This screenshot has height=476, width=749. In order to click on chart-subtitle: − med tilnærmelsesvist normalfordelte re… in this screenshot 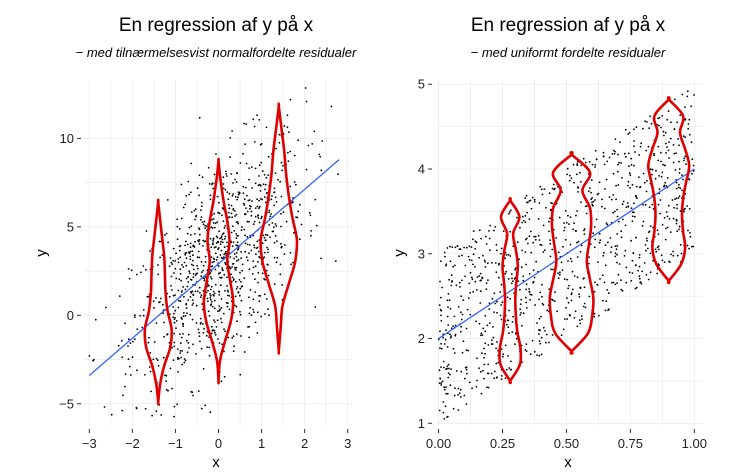, I will do `click(216, 52)`.